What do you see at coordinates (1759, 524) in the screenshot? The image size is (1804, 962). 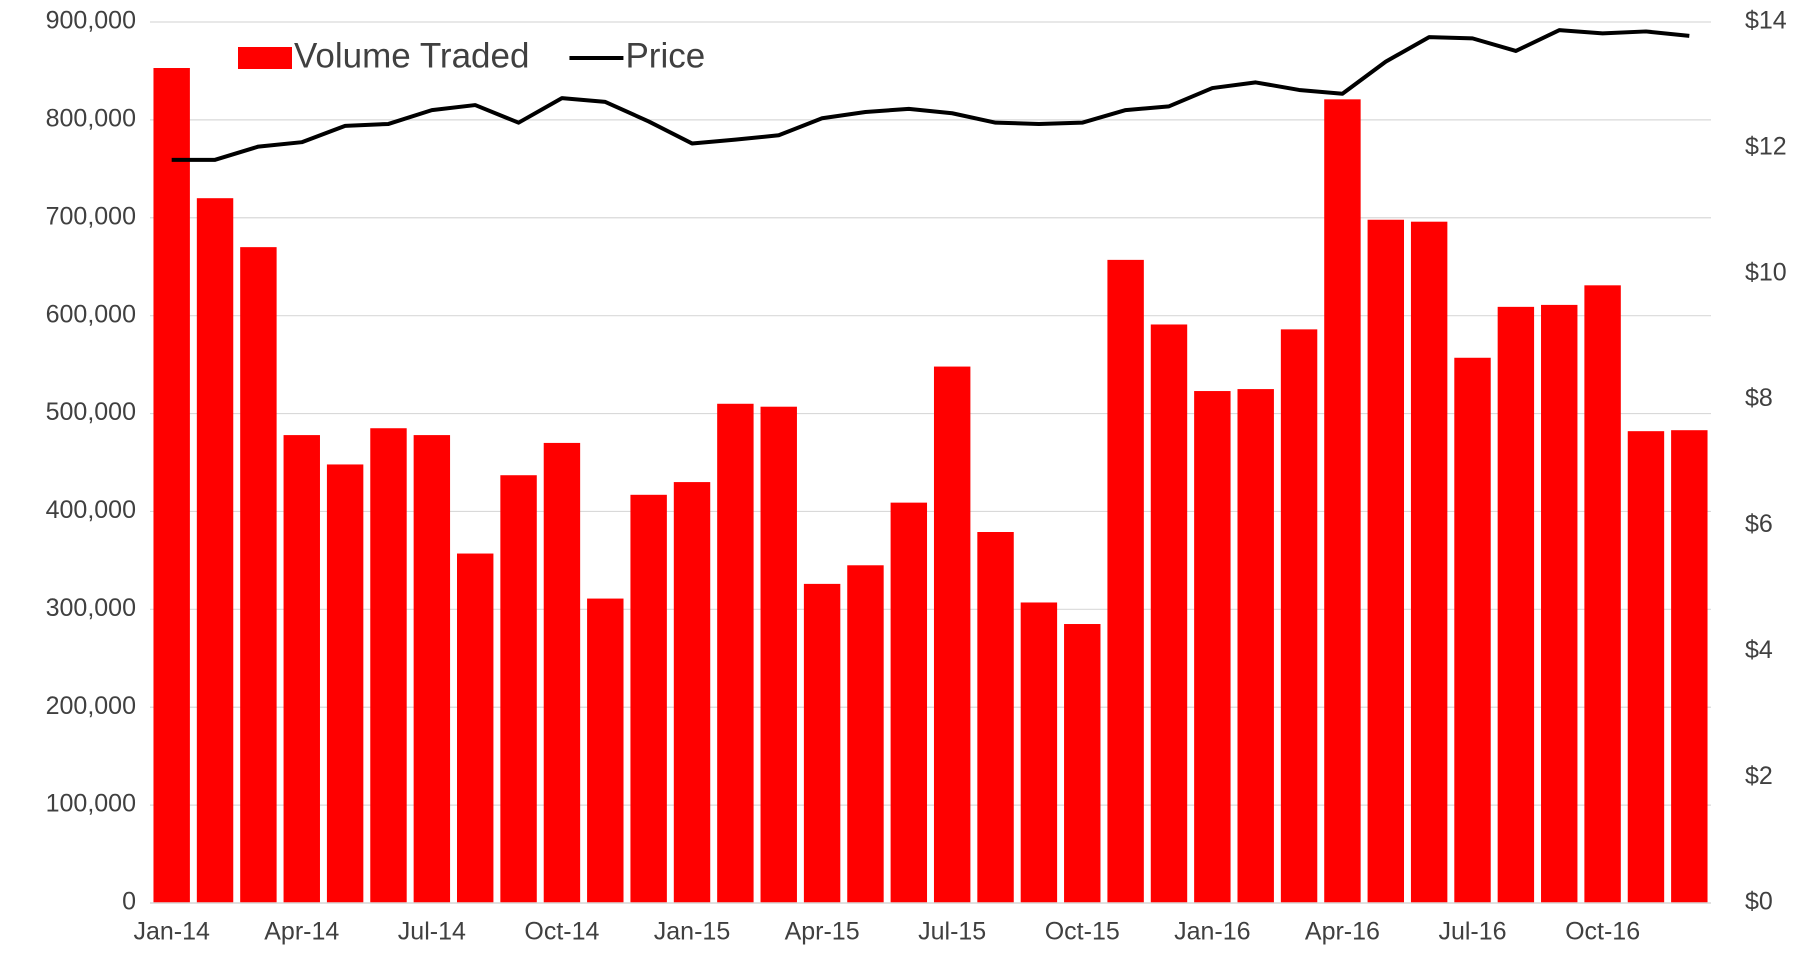 I see `y2-tick-label: $6` at bounding box center [1759, 524].